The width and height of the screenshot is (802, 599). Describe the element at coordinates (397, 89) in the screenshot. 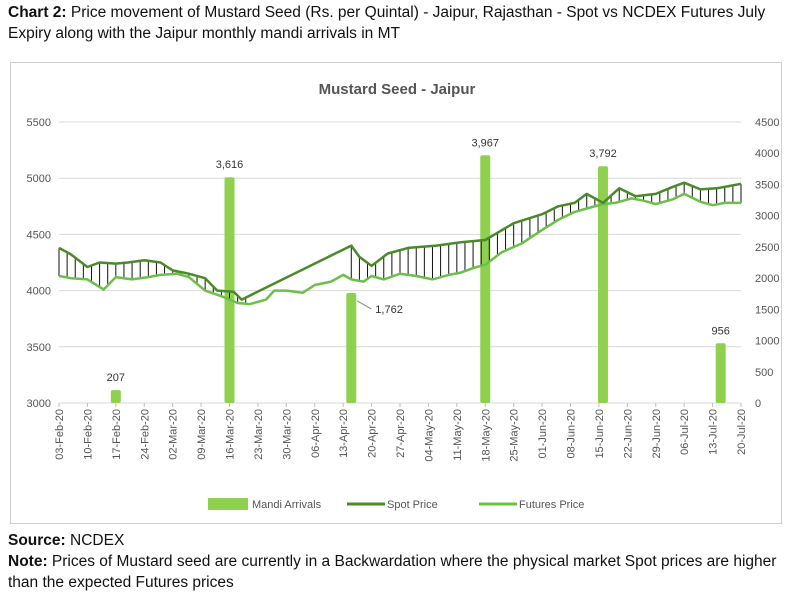

I see `chart-title: Mustard Seed - Jaipur` at that location.